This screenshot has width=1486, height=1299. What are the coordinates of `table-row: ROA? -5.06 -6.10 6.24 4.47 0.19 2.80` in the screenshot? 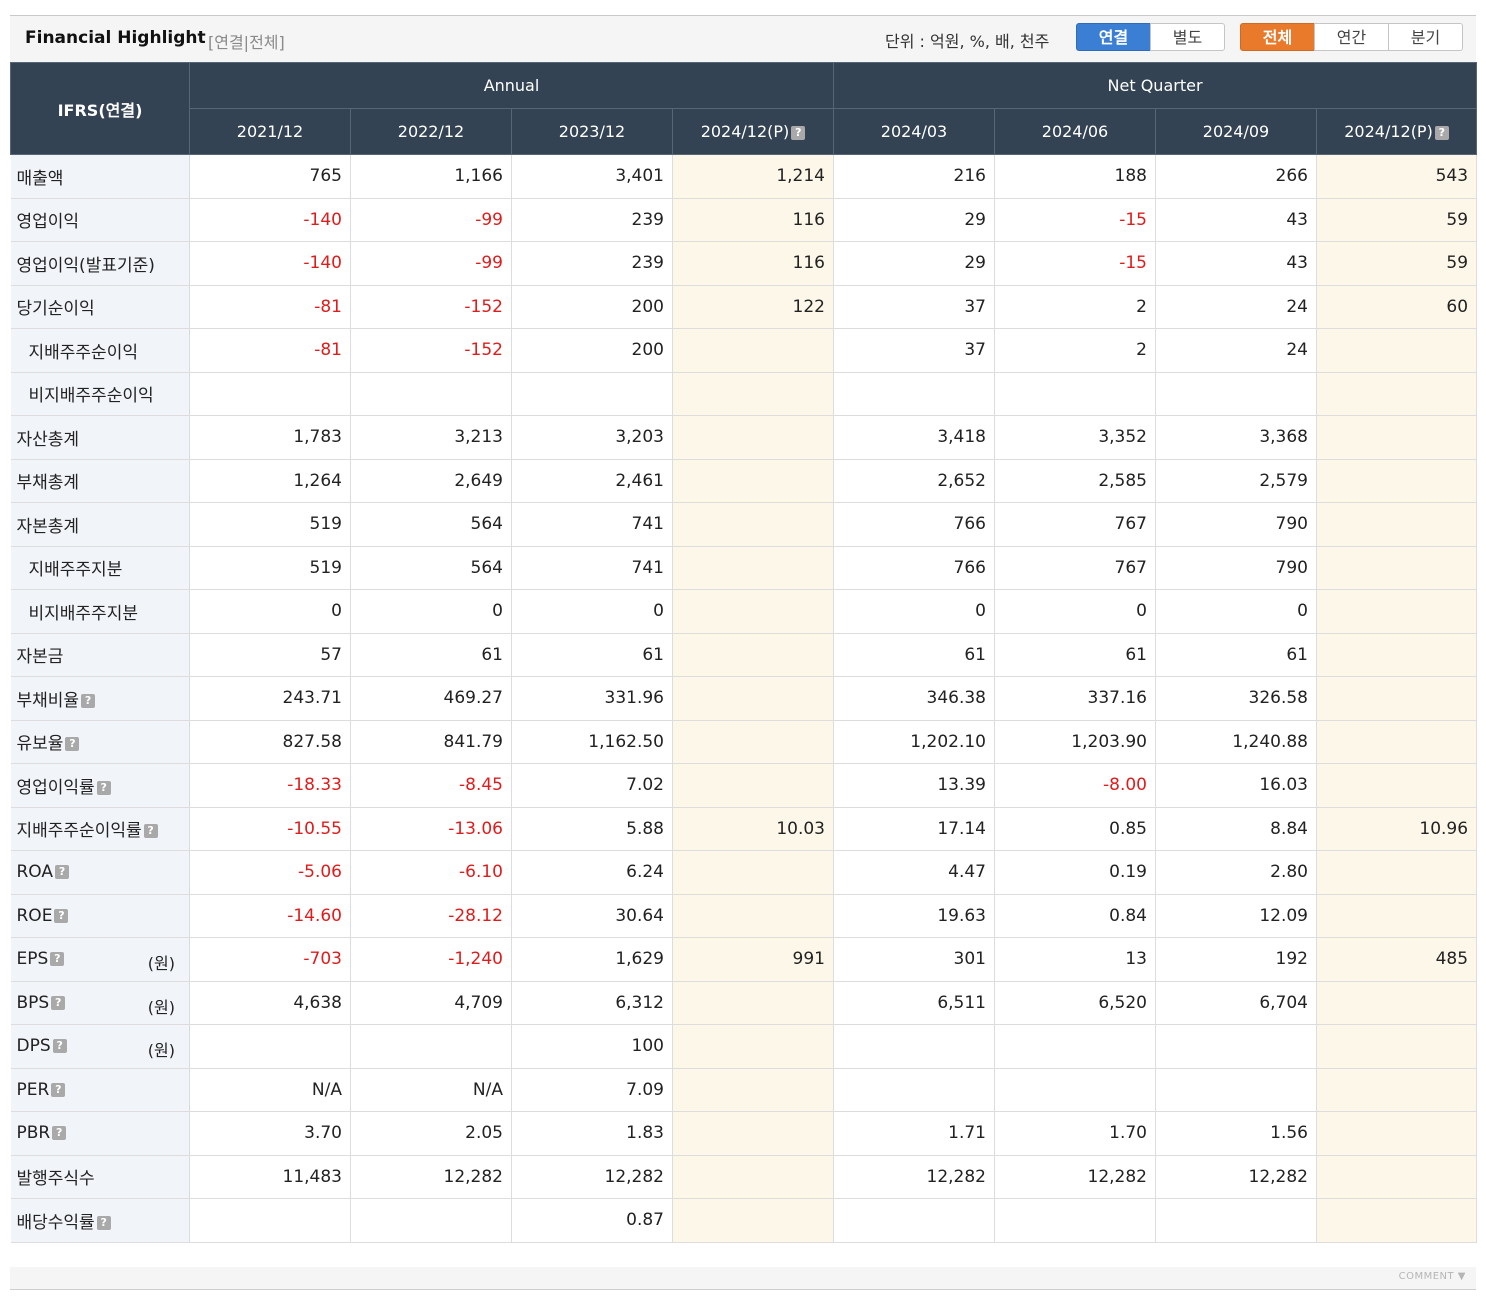 It's located at (744, 872).